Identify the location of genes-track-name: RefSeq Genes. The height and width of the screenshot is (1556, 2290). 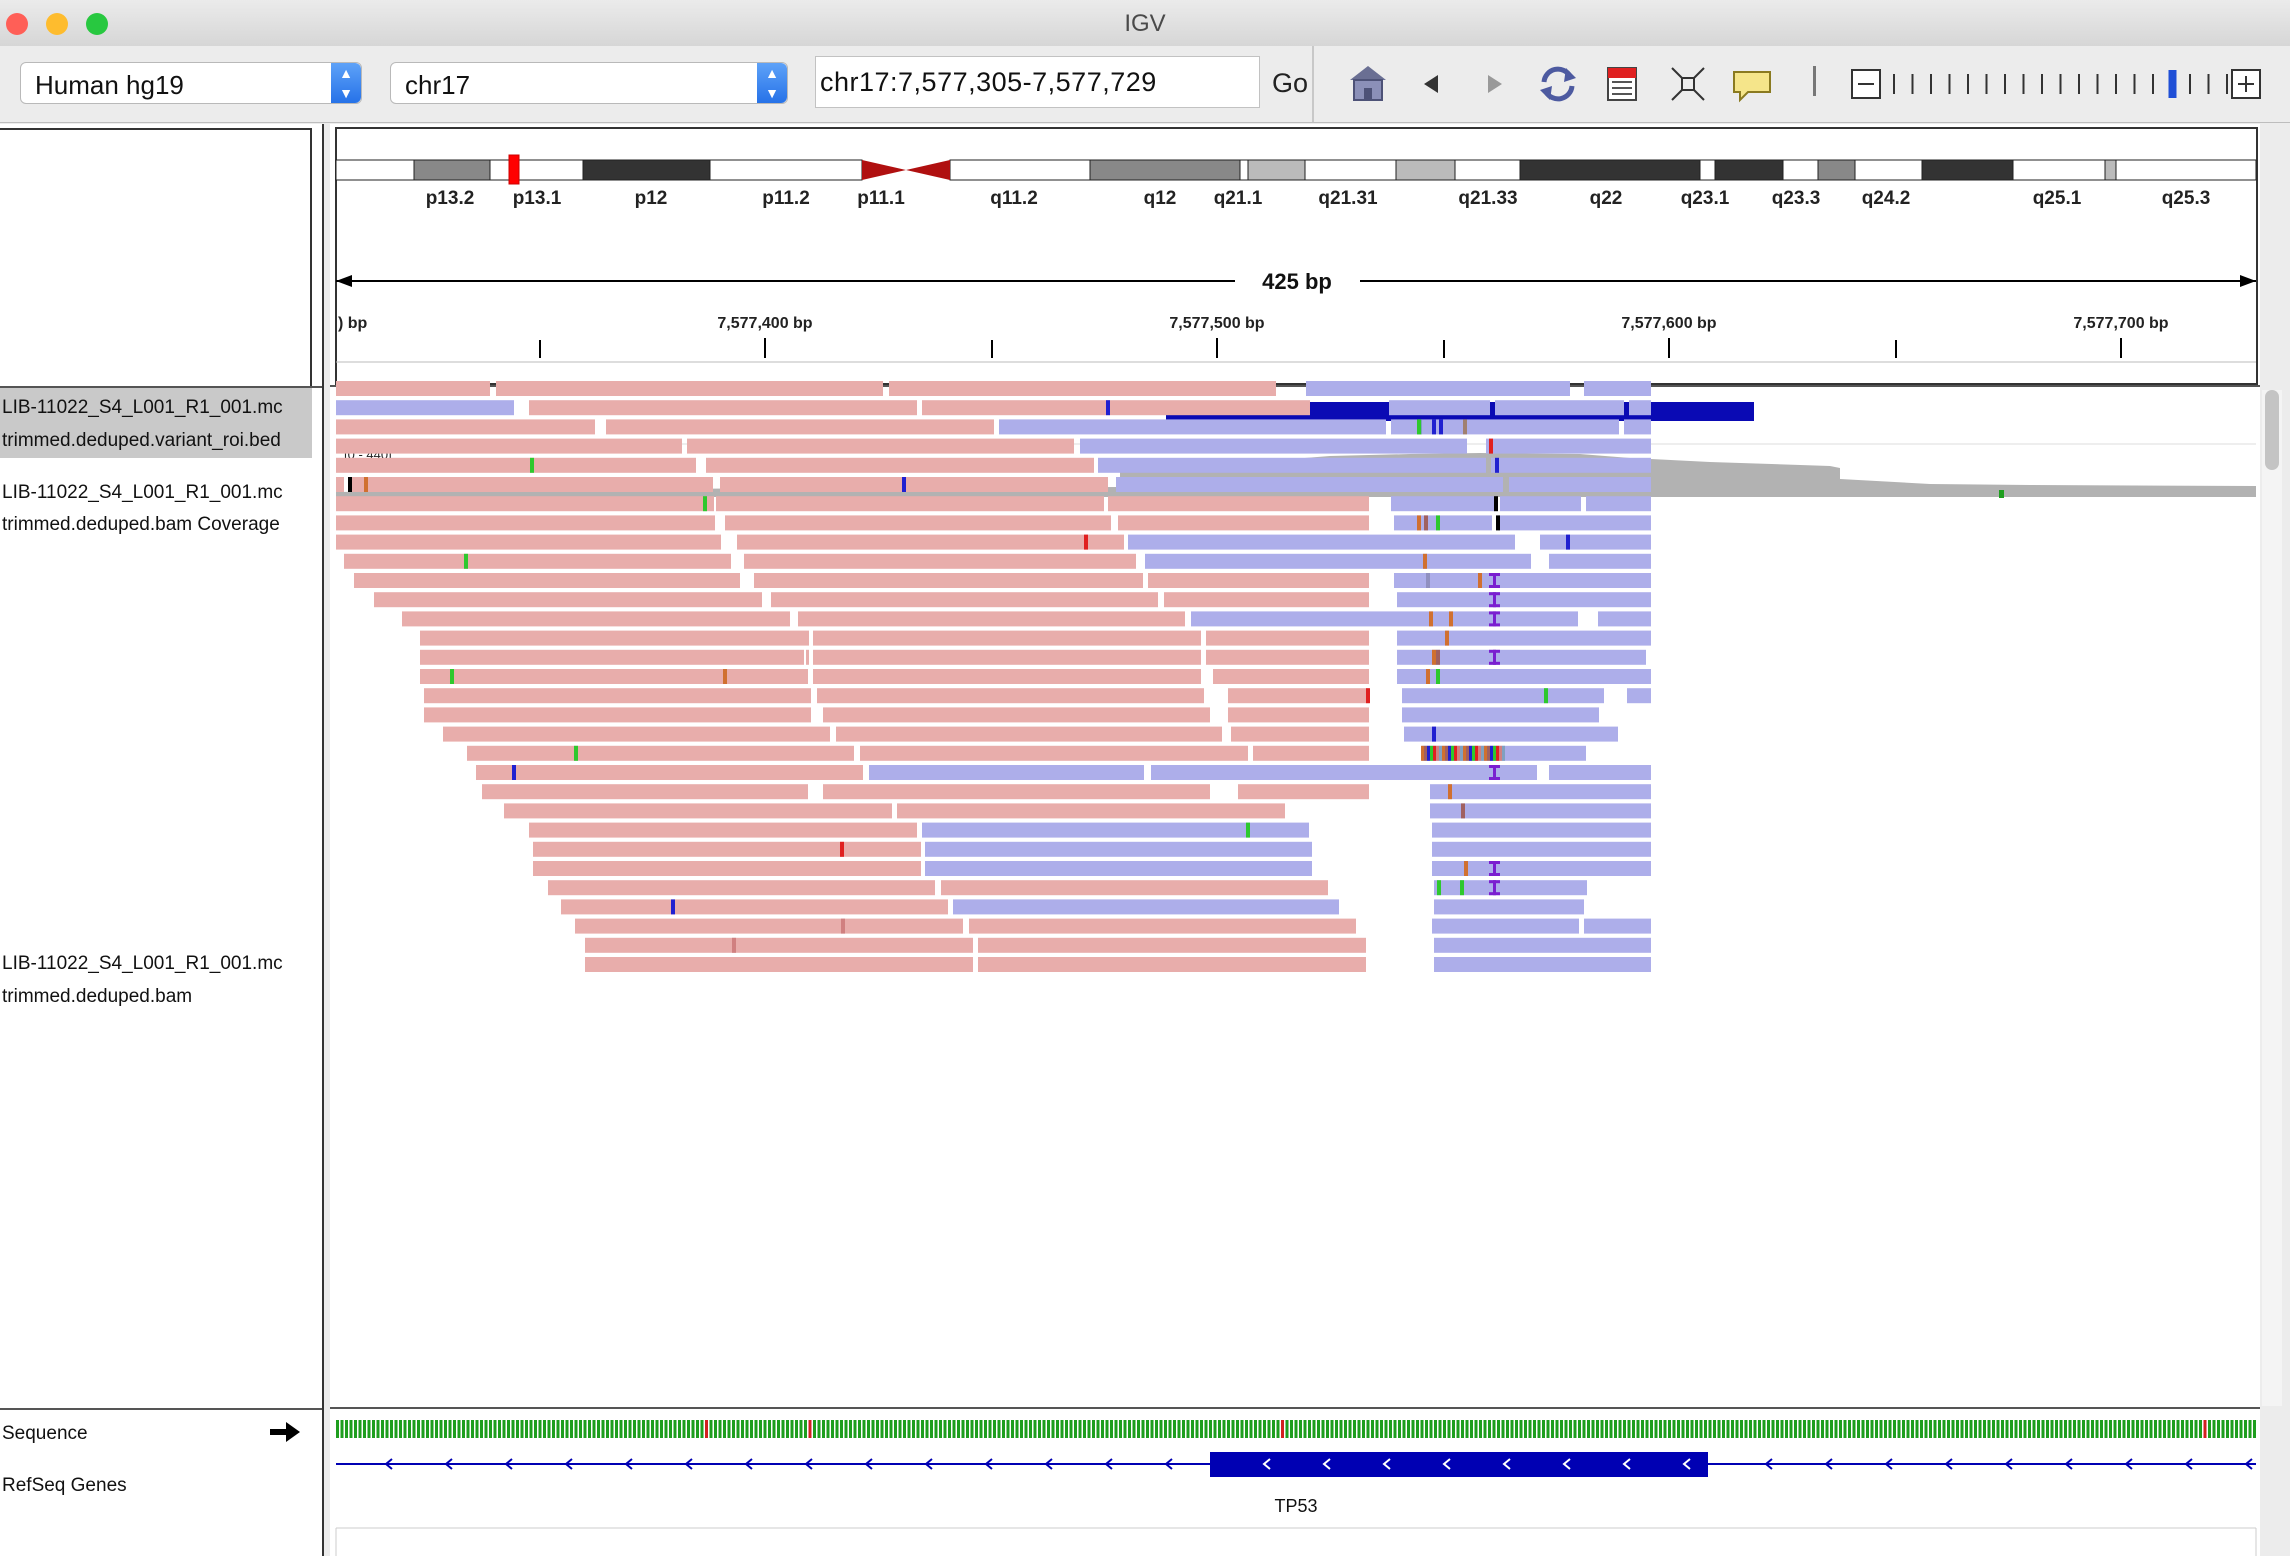
(64, 1485).